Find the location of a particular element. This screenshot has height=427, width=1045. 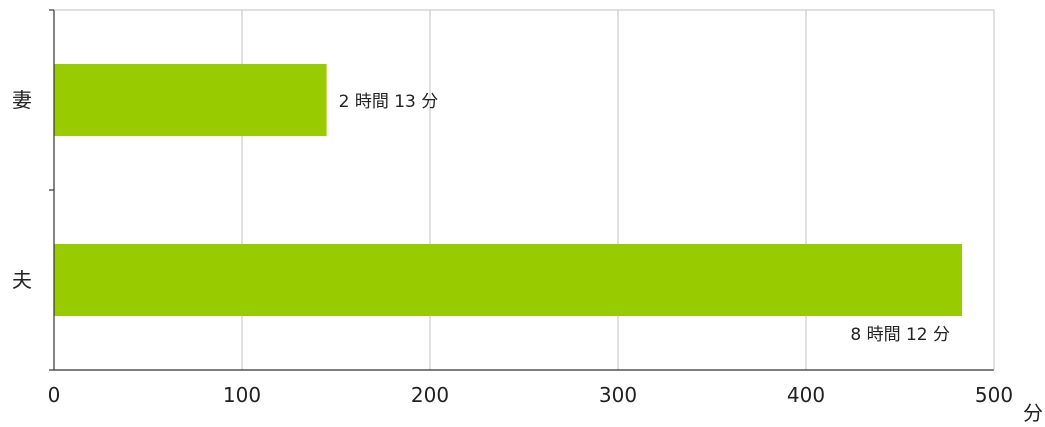

x-tick-label: 100 is located at coordinates (242, 395).